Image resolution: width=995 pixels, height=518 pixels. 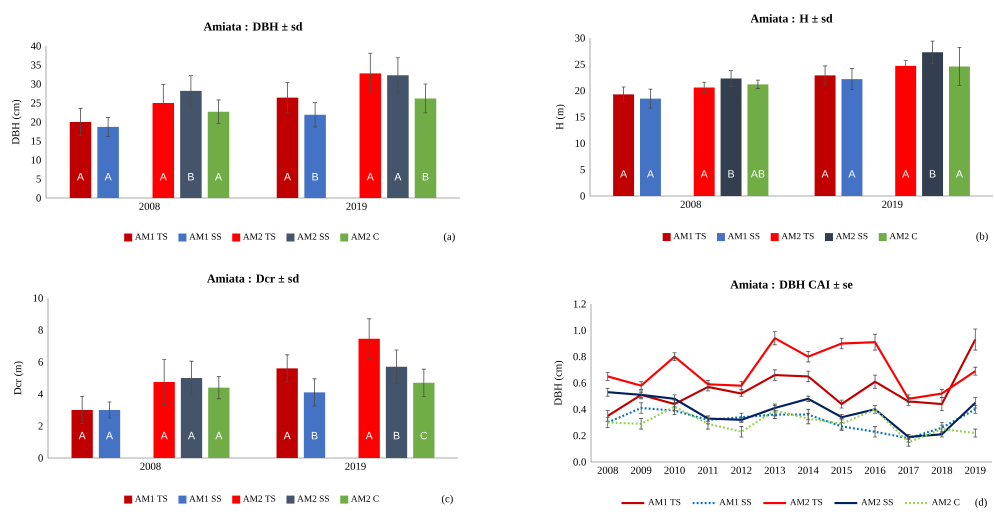 I want to click on x-tick-label: 2014, so click(x=808, y=470).